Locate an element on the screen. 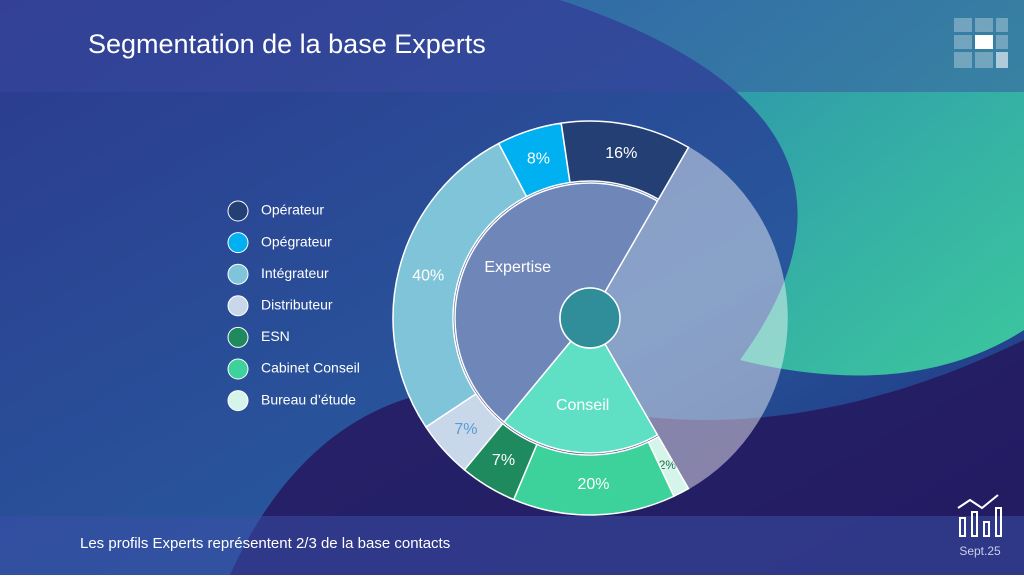 This screenshot has height=580, width=1024. legend-label: Intégrateur is located at coordinates (295, 273).